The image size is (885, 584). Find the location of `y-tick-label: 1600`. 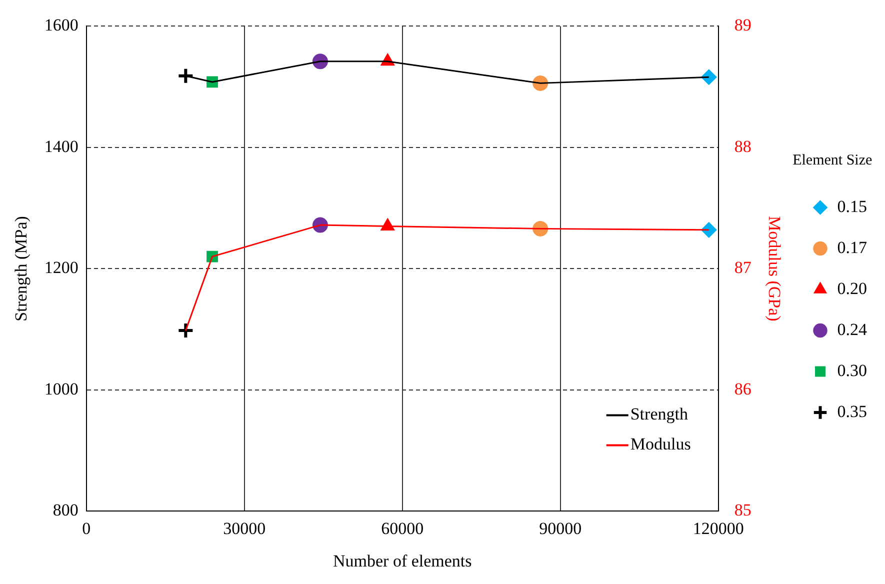

y-tick-label: 1600 is located at coordinates (61, 25).